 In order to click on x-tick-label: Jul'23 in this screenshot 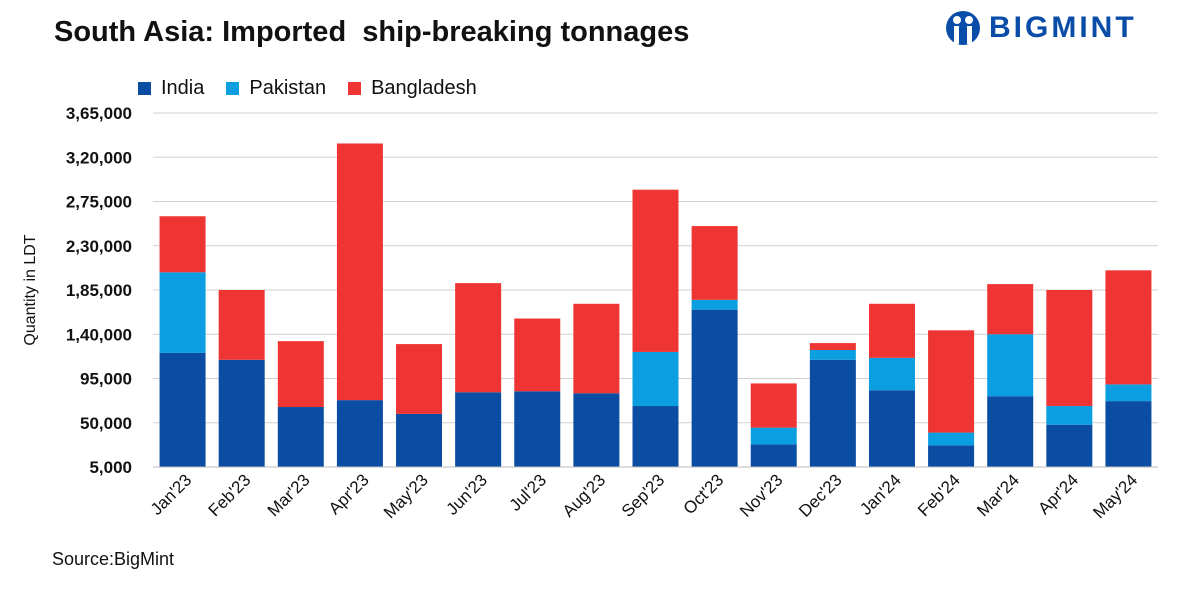, I will do `click(528, 492)`.